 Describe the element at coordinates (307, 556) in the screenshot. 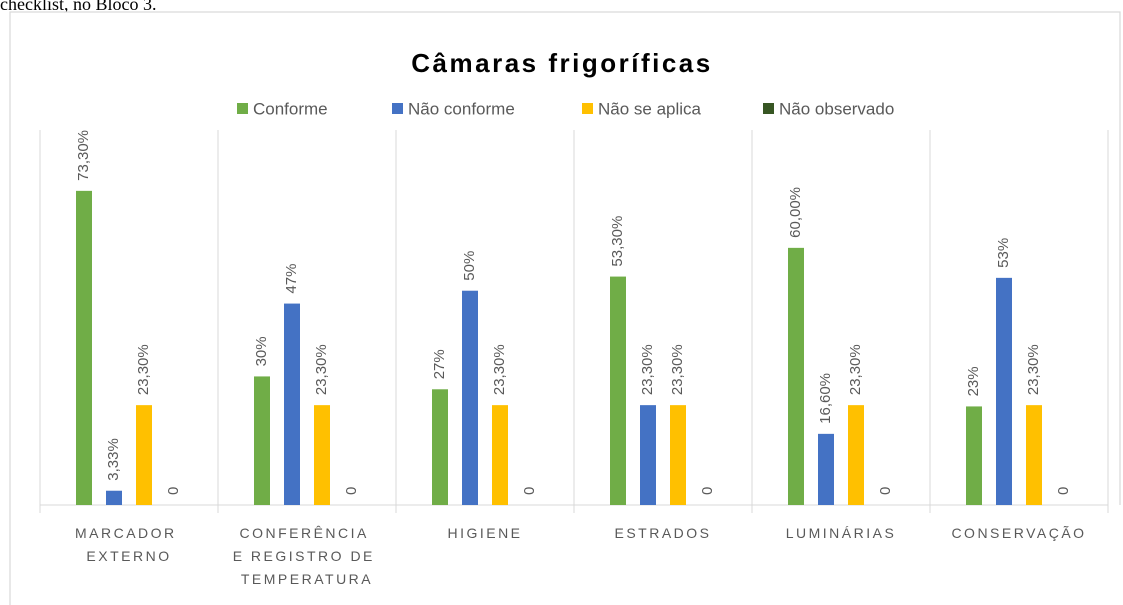

I see `x-tick-label: CONFERÊNCIA E REGISTRO DE TEMPERATURA` at that location.